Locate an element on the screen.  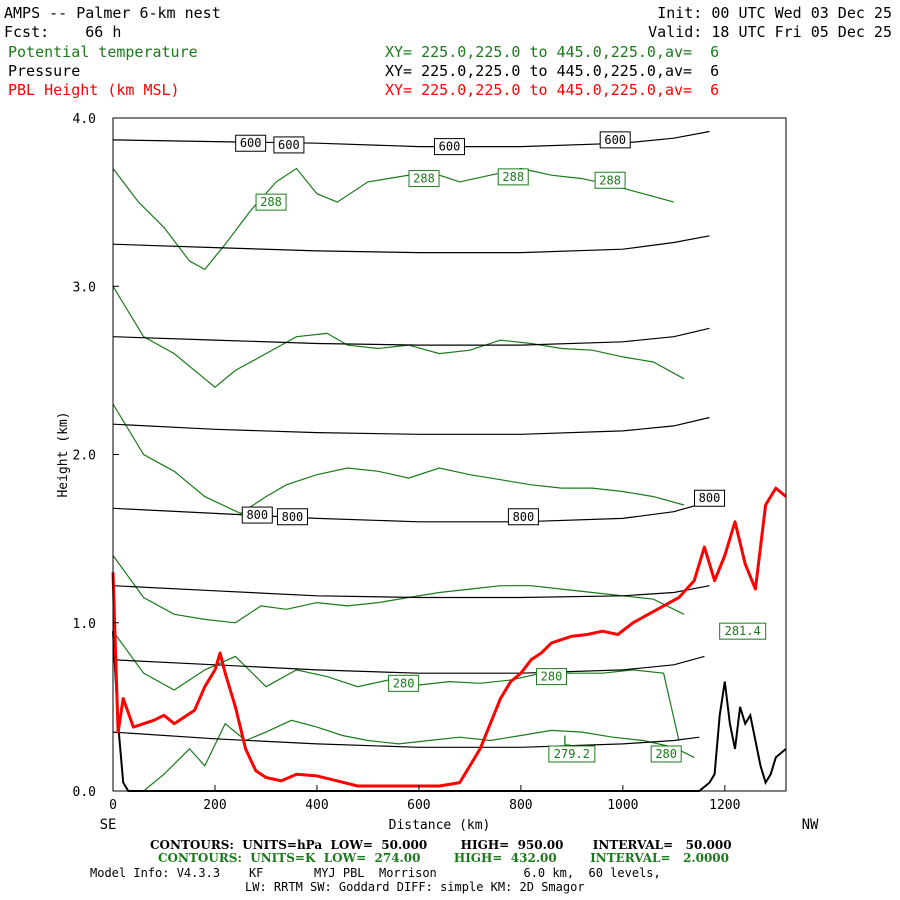
theta-label-1-box is located at coordinates (424, 179).